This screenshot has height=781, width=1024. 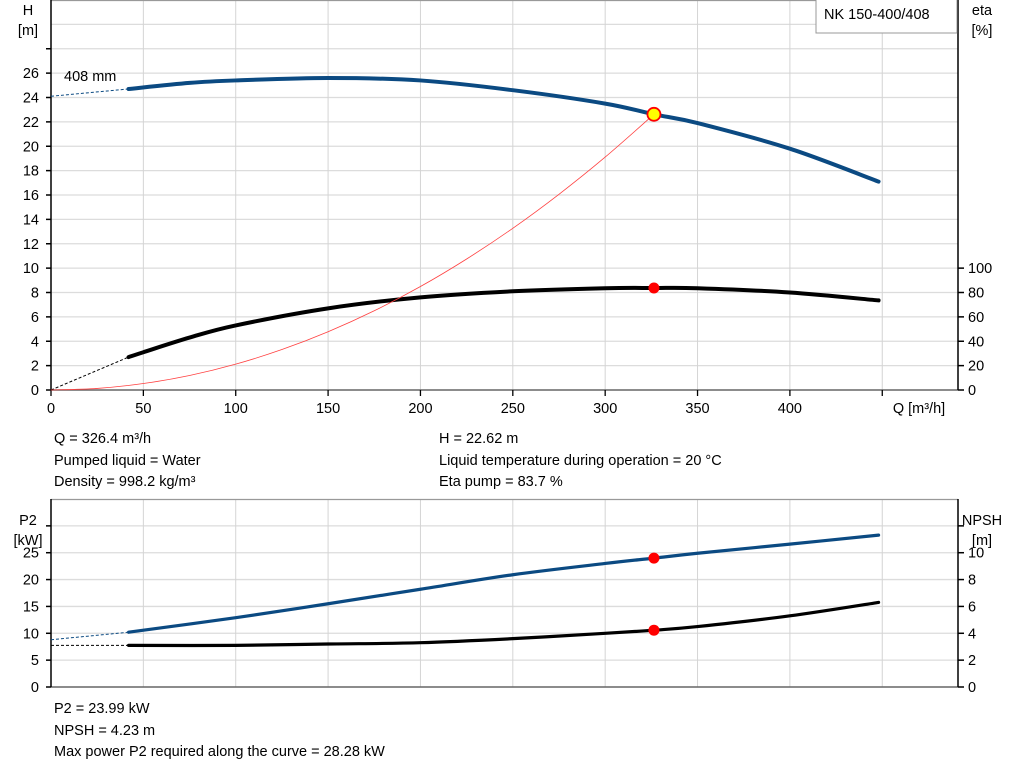 I want to click on y2-tick-label: 8, so click(x=972, y=581).